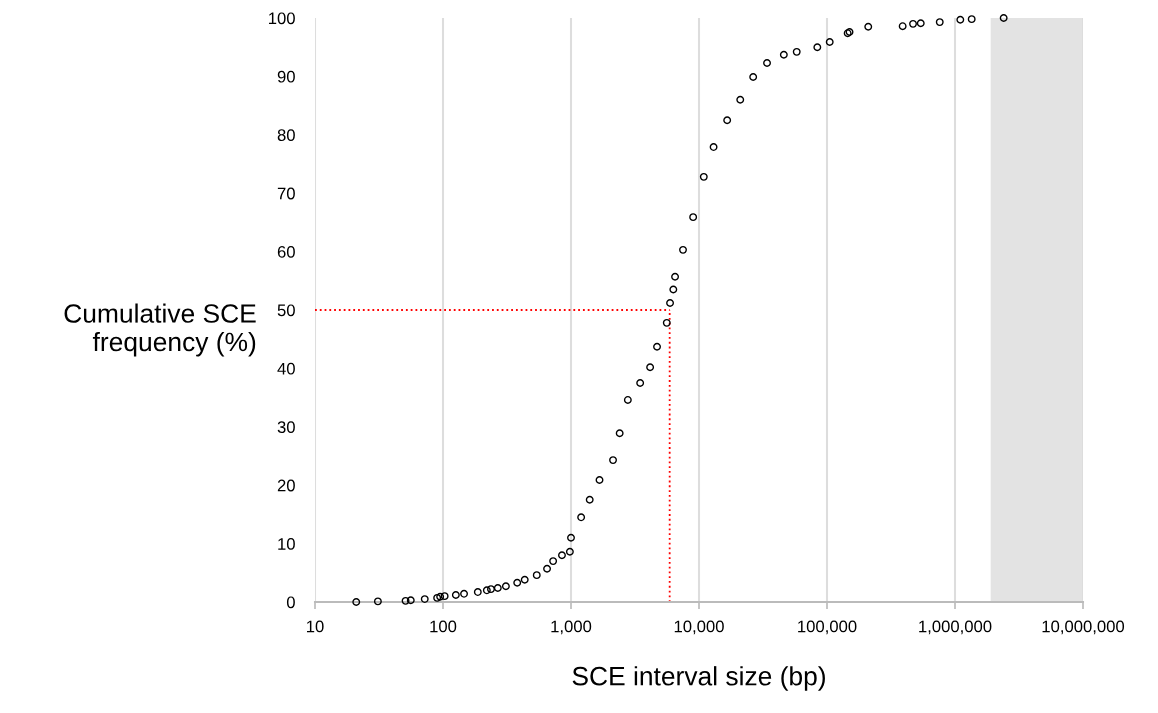 Image resolution: width=1158 pixels, height=713 pixels. I want to click on y-tick-label: 50, so click(286, 310).